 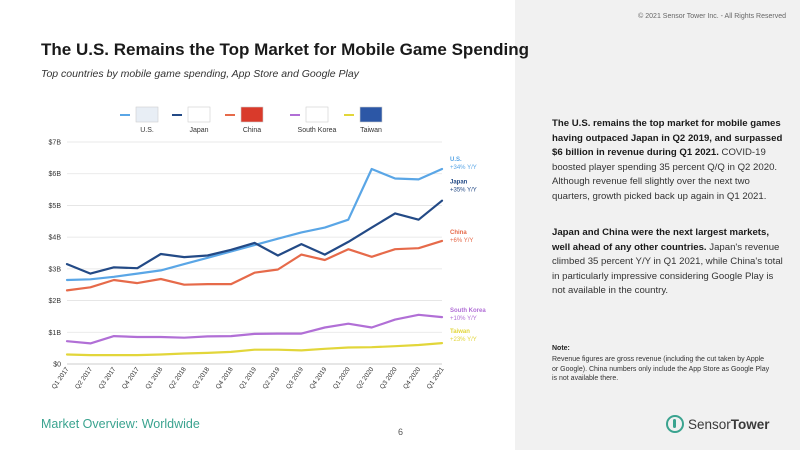 What do you see at coordinates (147, 130) in the screenshot?
I see `legend-label: U.S.` at bounding box center [147, 130].